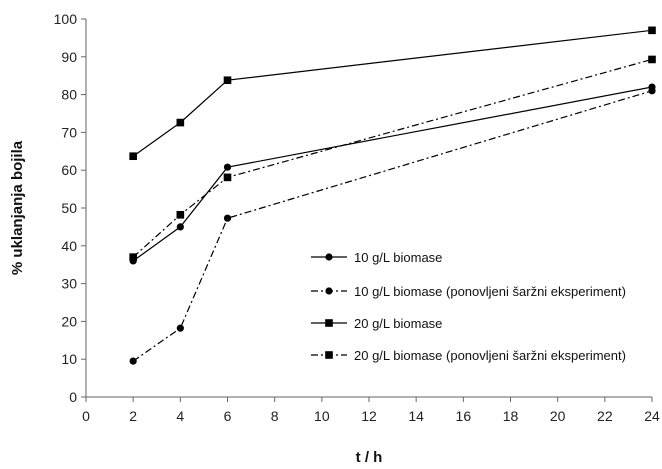 This screenshot has width=662, height=469. What do you see at coordinates (69, 170) in the screenshot?
I see `y-tick-label: 60` at bounding box center [69, 170].